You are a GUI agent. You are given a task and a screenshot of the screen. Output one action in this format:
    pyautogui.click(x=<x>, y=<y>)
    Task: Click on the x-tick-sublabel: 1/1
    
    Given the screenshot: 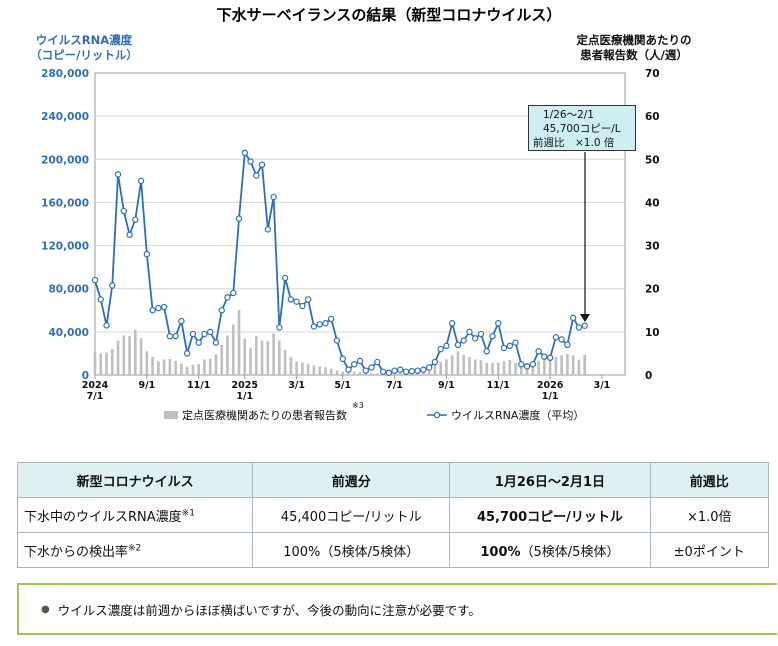 What is the action you would take?
    pyautogui.click(x=550, y=396)
    